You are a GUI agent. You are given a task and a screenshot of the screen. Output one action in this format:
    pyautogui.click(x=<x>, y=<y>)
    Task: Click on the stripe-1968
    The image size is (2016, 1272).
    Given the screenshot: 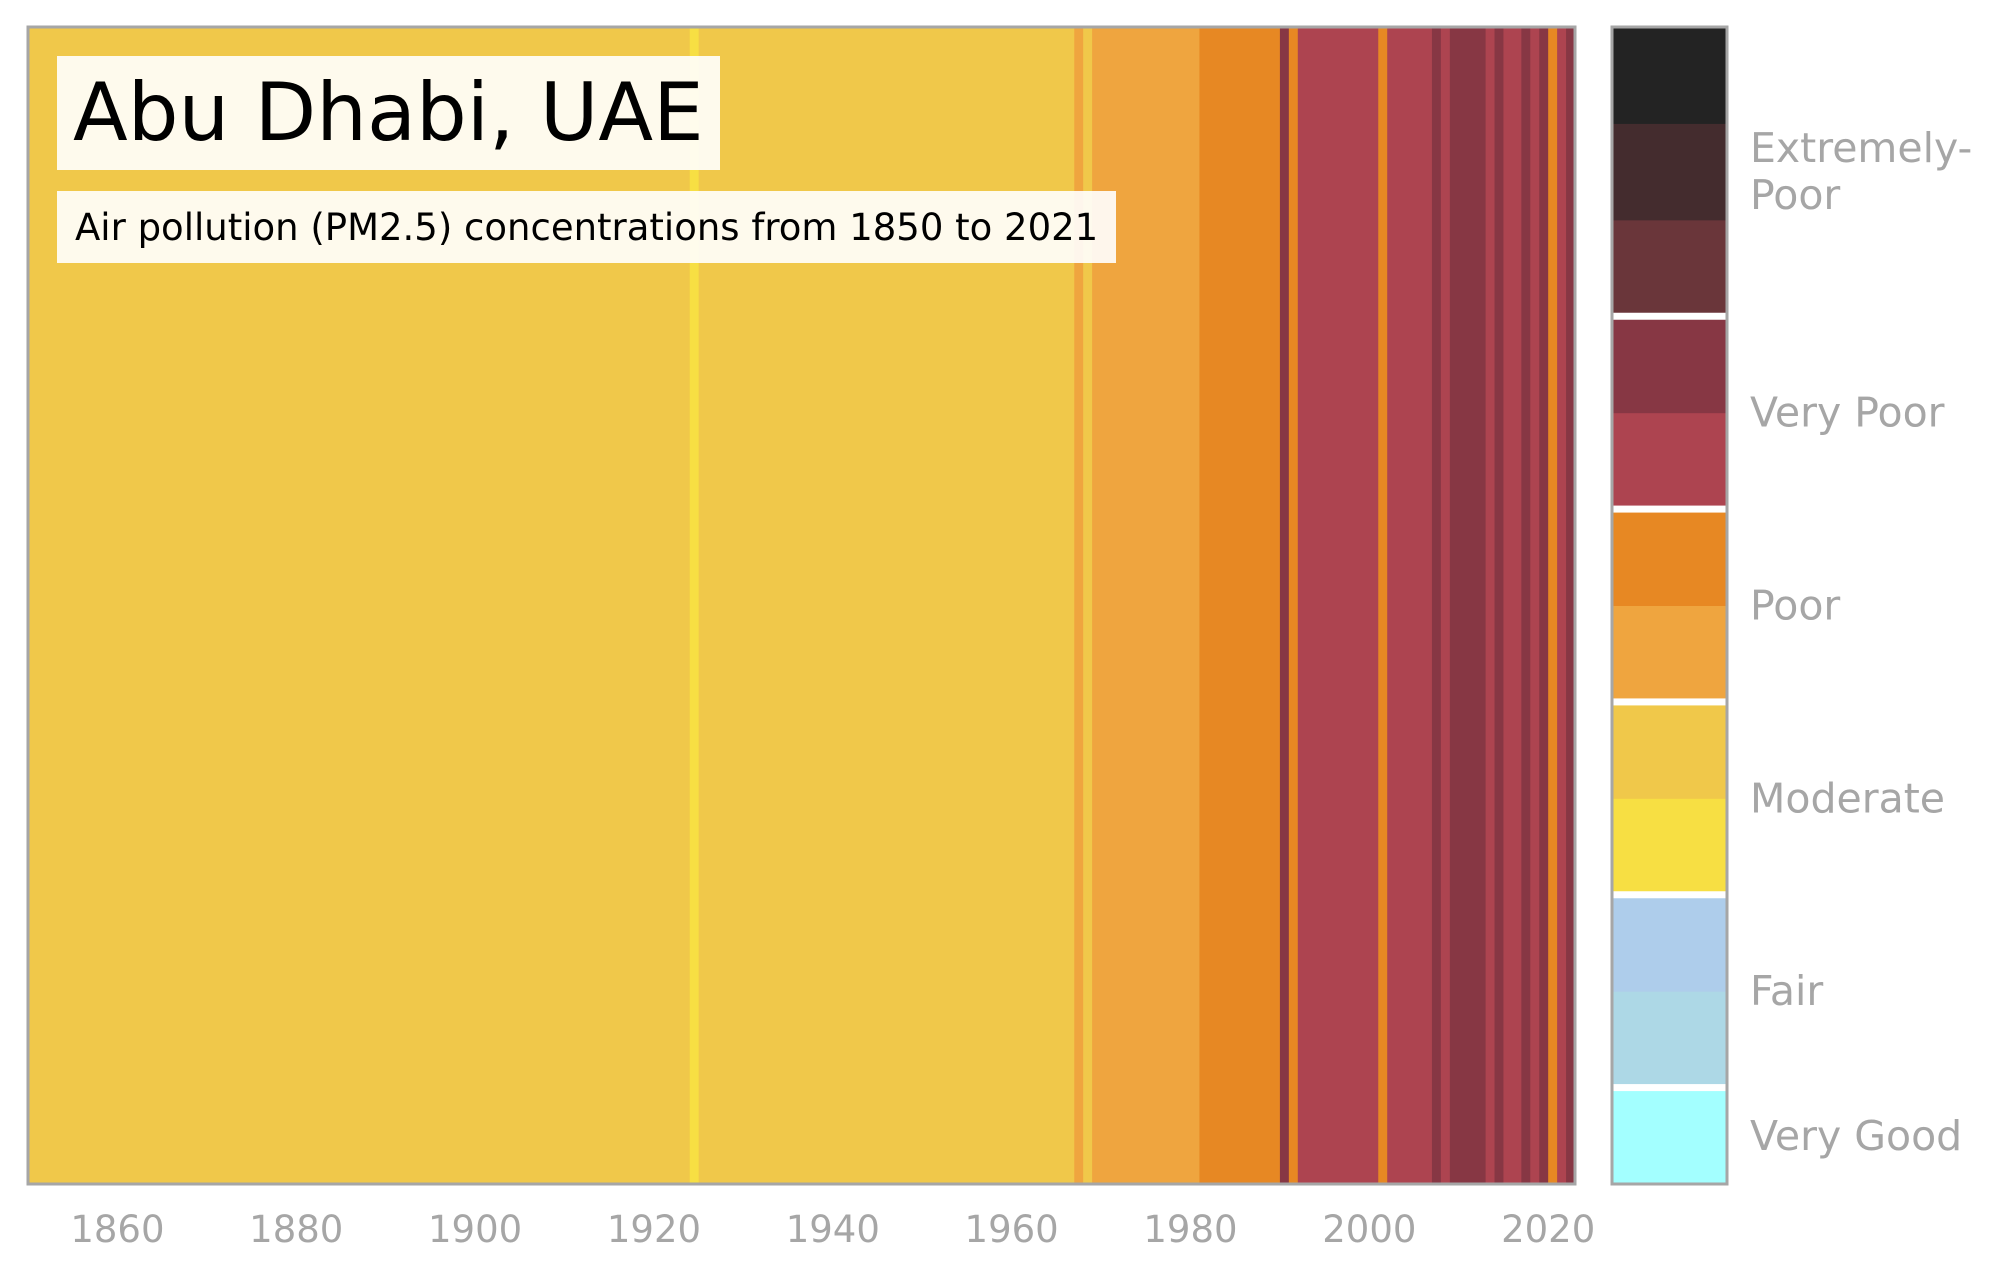 What is the action you would take?
    pyautogui.click(x=1088, y=605)
    